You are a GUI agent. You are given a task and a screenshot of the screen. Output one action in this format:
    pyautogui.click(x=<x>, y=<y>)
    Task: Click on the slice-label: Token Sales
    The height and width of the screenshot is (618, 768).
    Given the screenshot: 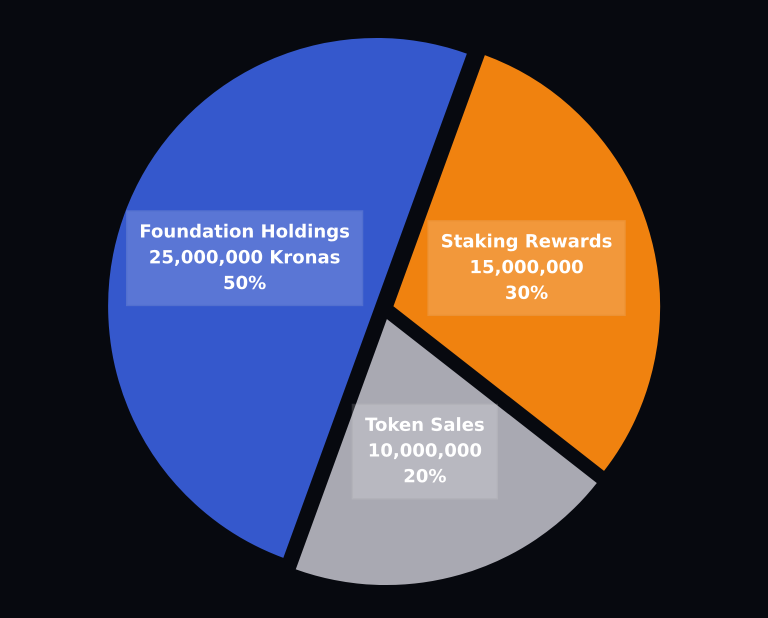 What is the action you would take?
    pyautogui.click(x=424, y=424)
    